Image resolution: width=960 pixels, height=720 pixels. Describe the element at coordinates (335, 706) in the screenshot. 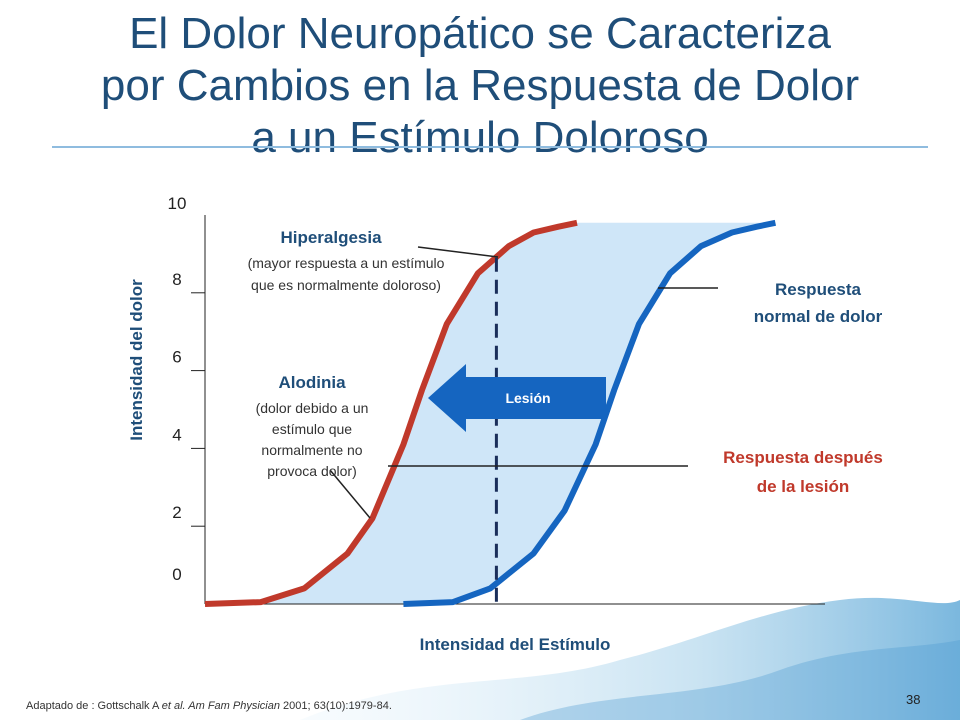

I see `citation-suffix: 2001; 63(10):1979-84.` at that location.